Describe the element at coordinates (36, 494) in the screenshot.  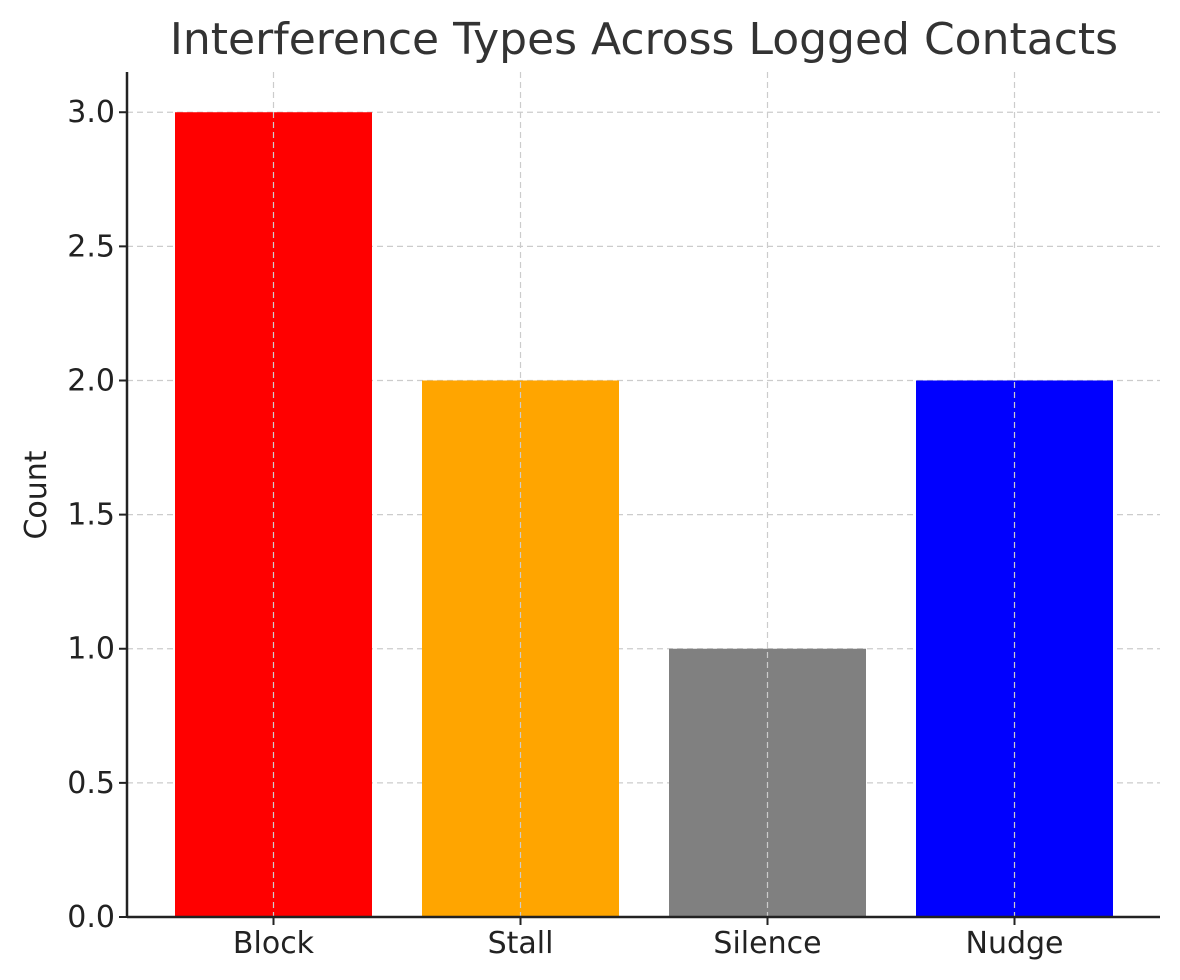
I see `y-axis-label: Count` at that location.